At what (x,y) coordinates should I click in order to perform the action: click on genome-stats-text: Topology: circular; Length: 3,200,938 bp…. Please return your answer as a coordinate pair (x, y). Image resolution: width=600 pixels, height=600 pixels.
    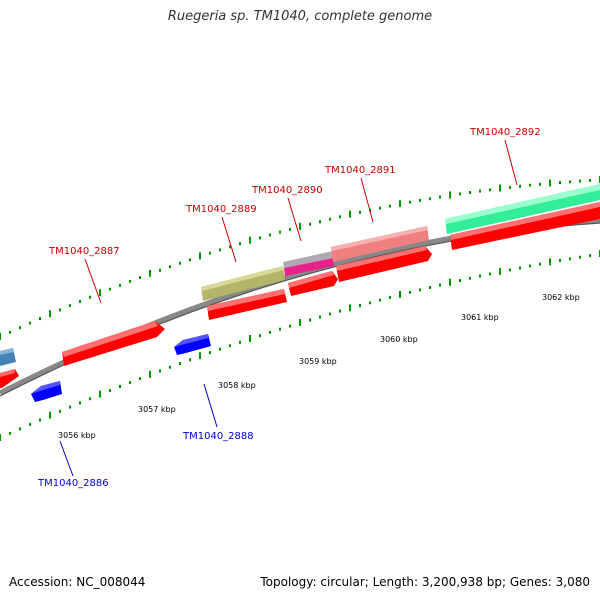
    Looking at the image, I should click on (425, 582).